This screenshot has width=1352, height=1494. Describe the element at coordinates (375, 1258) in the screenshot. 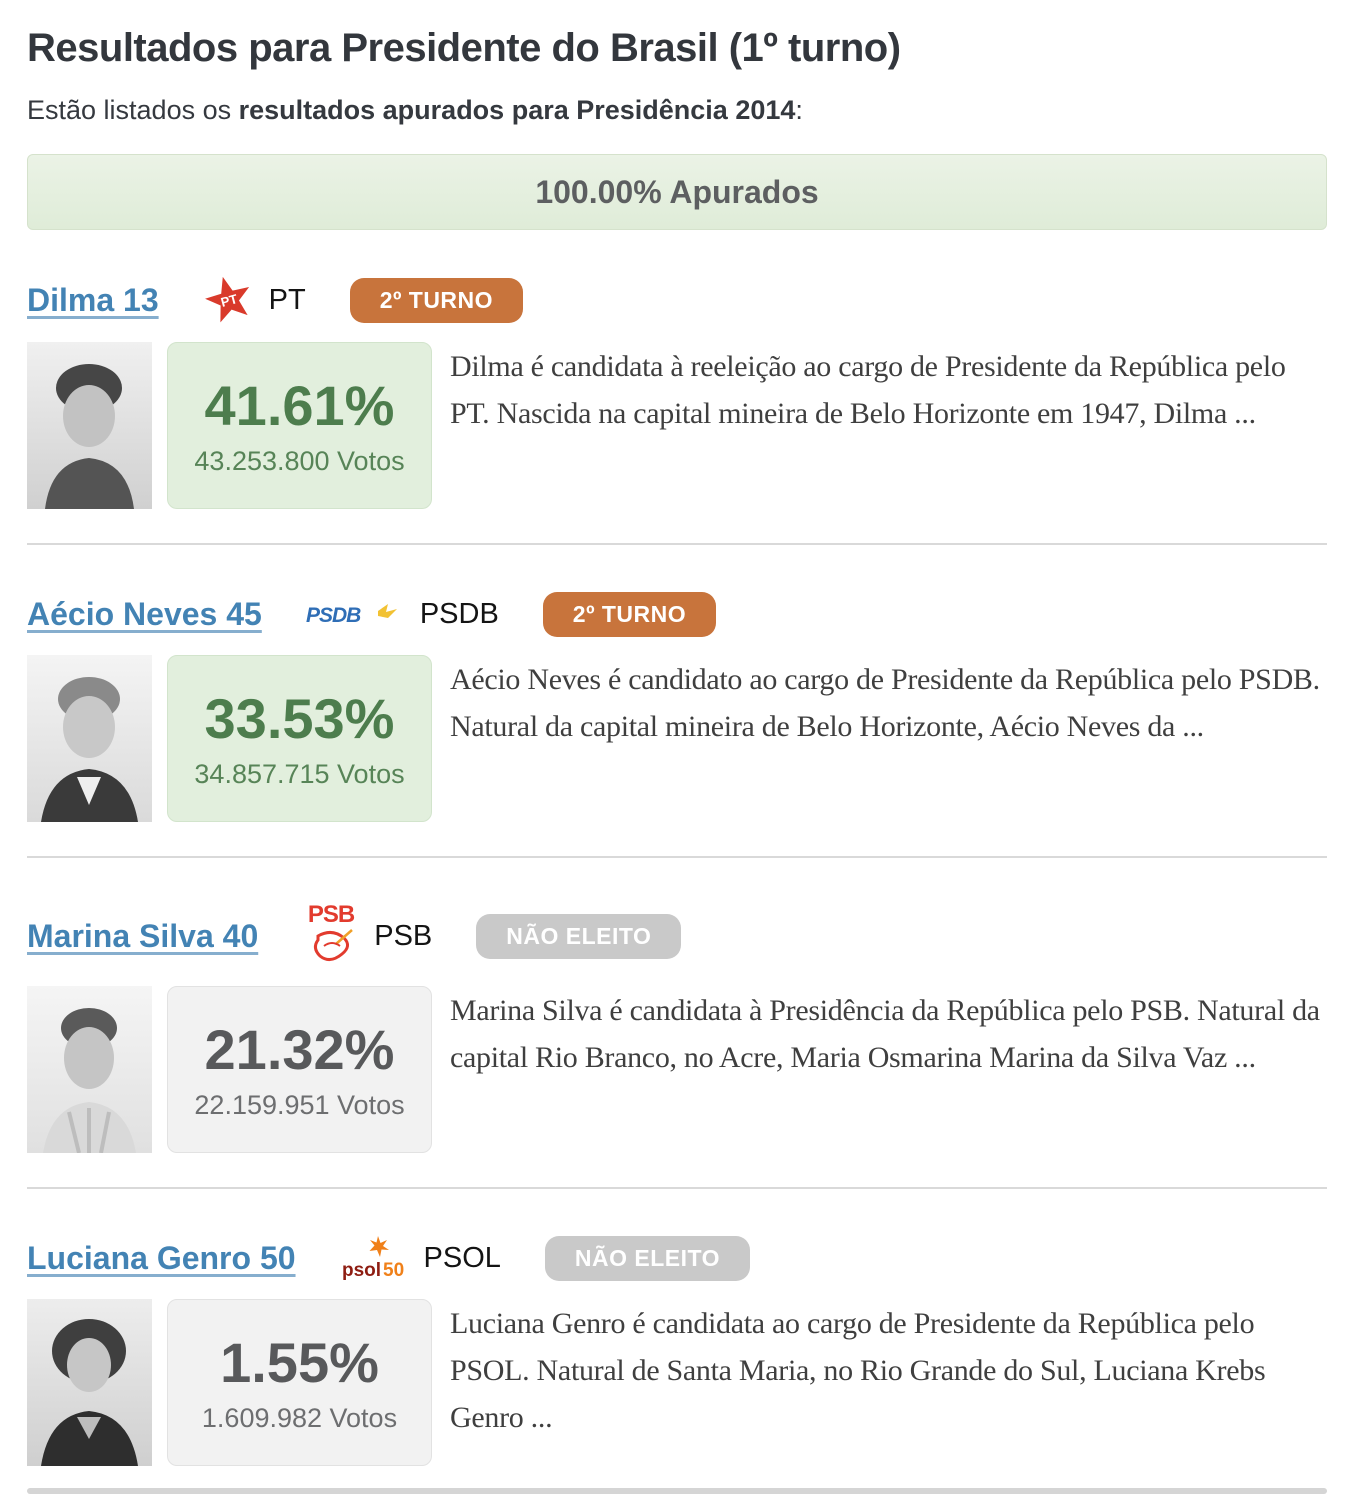

I see `psol-sun-icon: psol 50` at that location.